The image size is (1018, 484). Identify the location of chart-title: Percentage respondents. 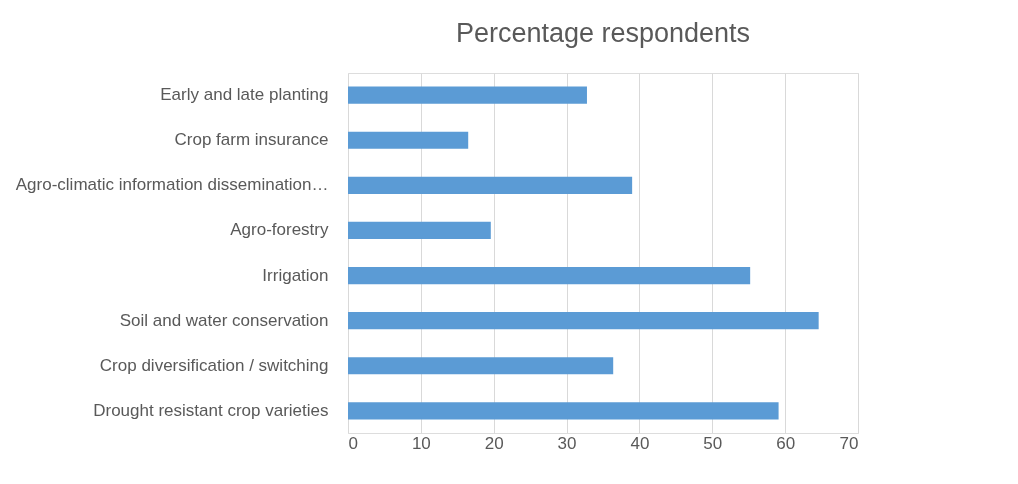
(603, 33).